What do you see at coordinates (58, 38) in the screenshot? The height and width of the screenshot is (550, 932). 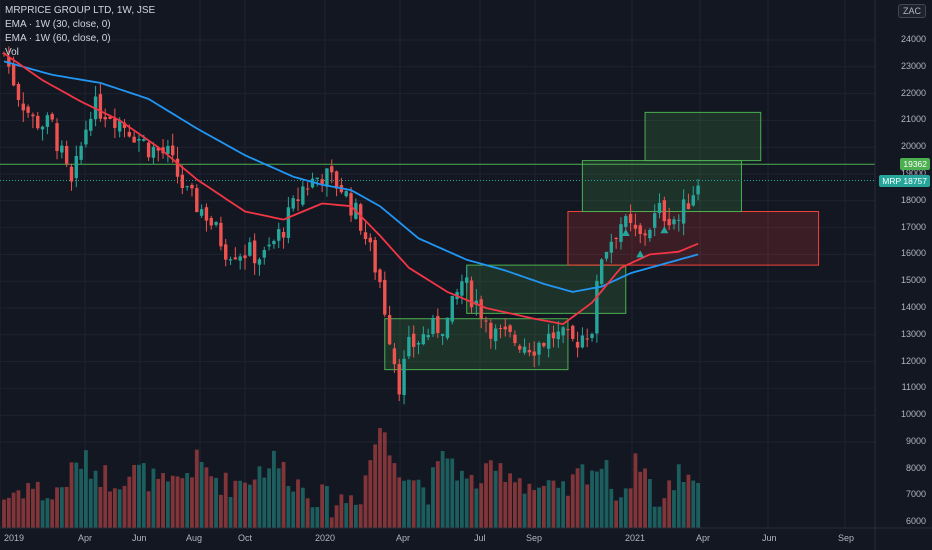 I see `ema60-legend: EMA · 1W (60, close, 0)` at bounding box center [58, 38].